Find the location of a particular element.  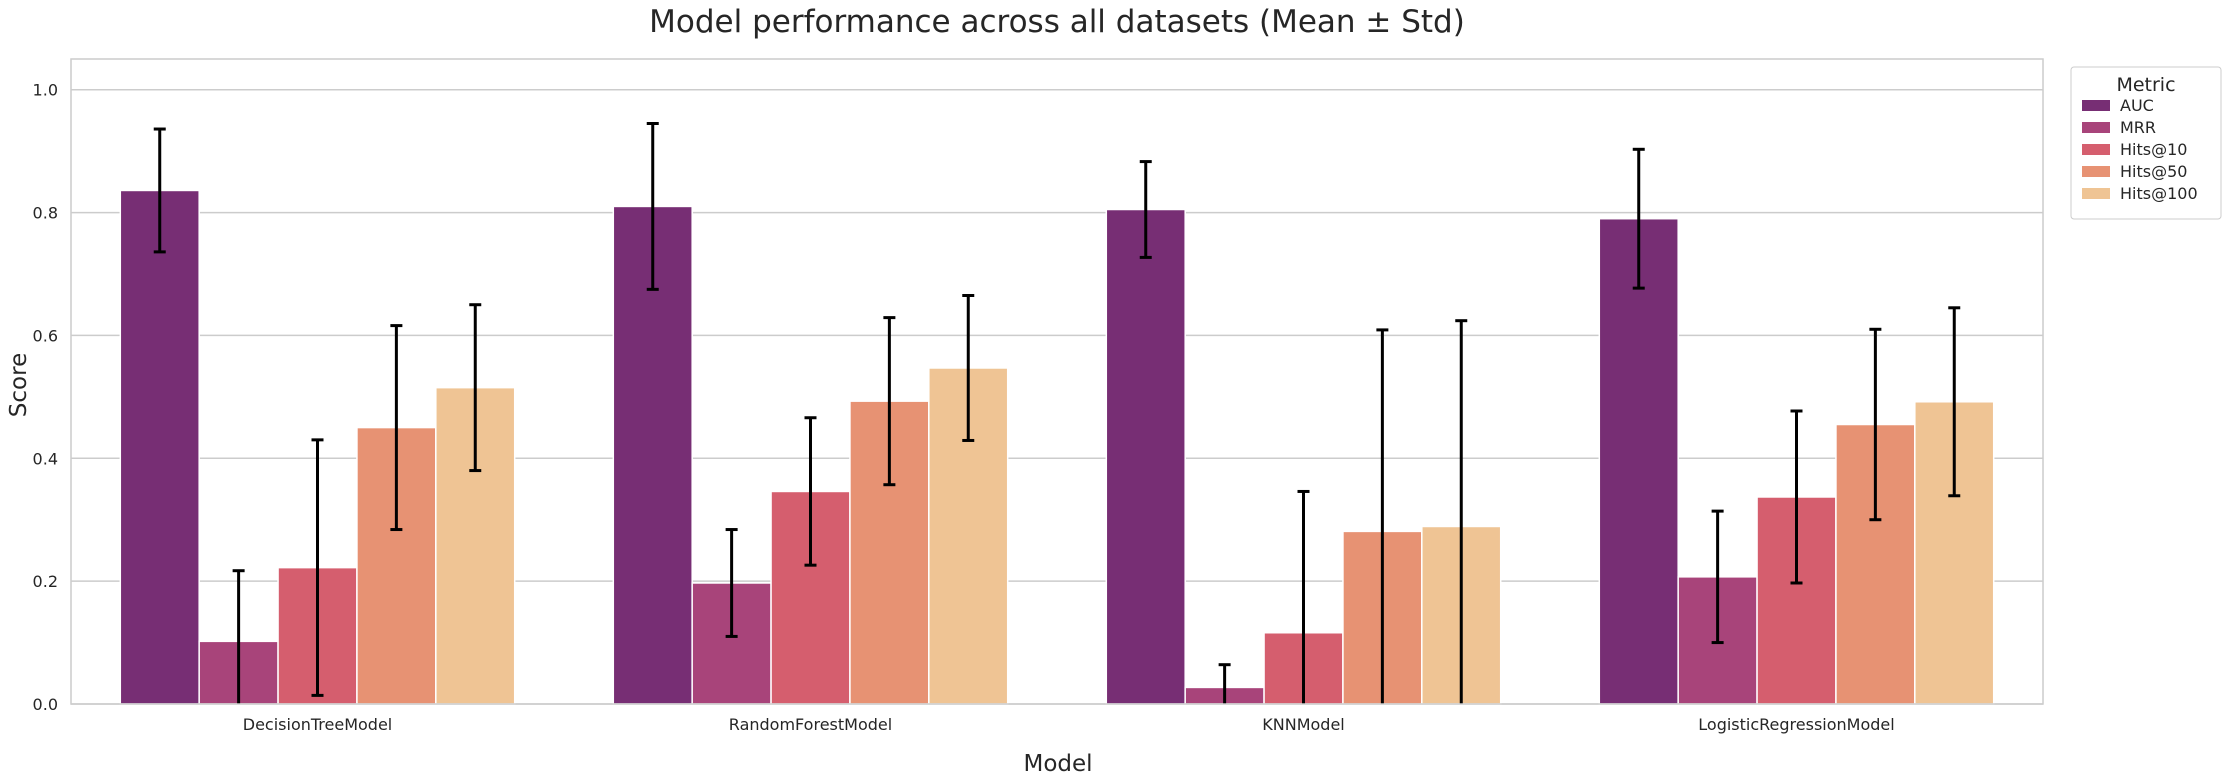

y-tick-label: 1.0 is located at coordinates (45, 90).